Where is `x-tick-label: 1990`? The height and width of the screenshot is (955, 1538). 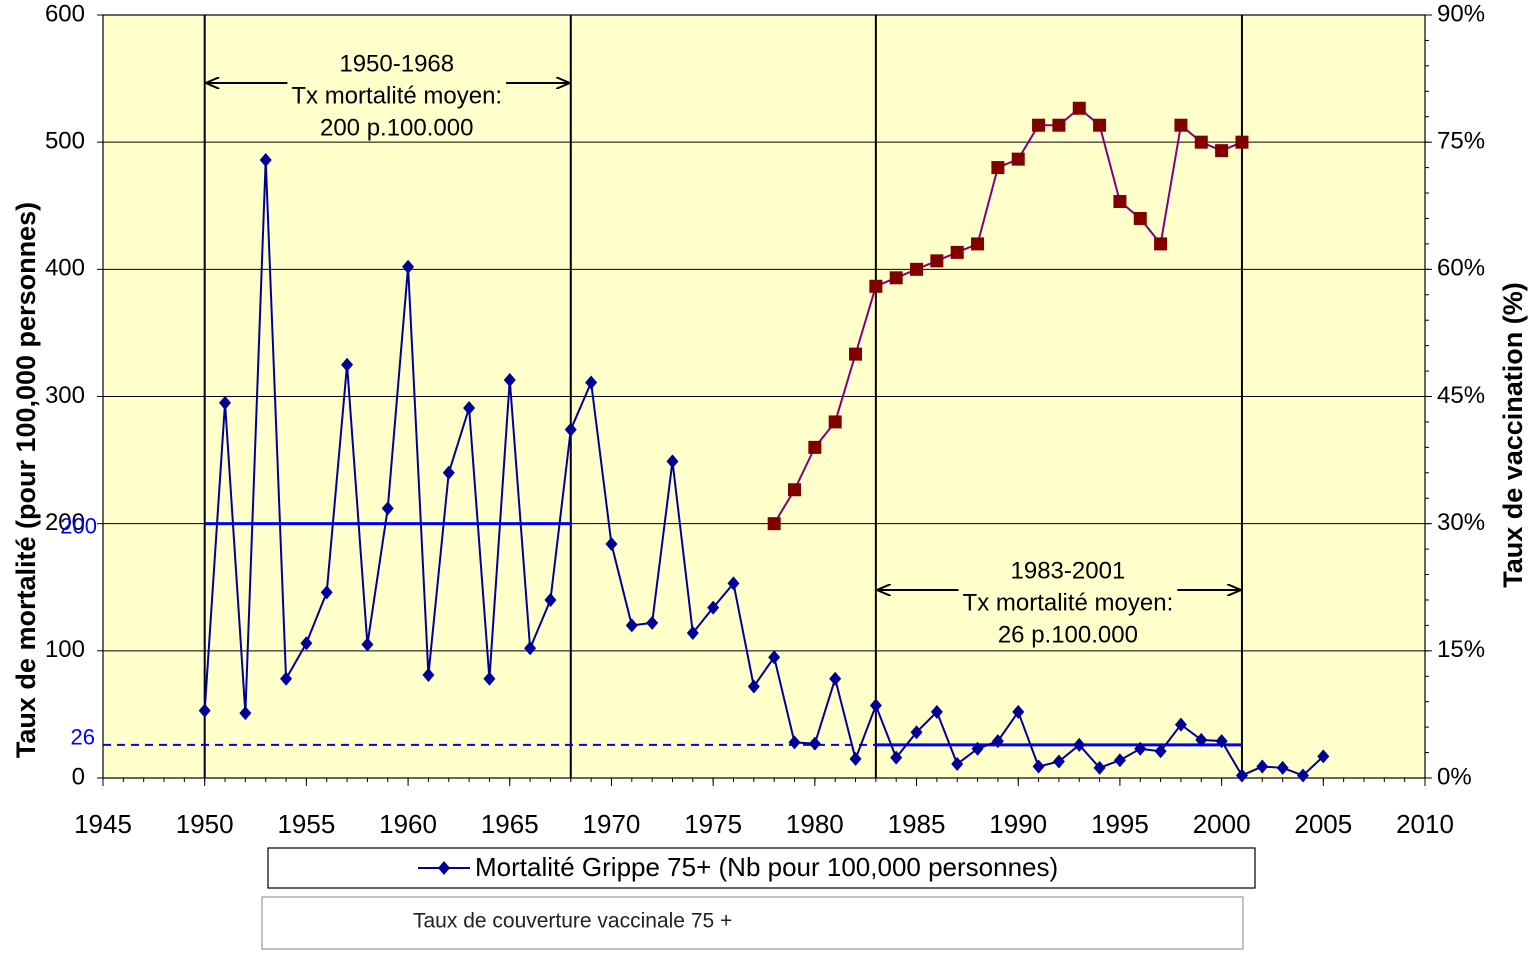
x-tick-label: 1990 is located at coordinates (1018, 824).